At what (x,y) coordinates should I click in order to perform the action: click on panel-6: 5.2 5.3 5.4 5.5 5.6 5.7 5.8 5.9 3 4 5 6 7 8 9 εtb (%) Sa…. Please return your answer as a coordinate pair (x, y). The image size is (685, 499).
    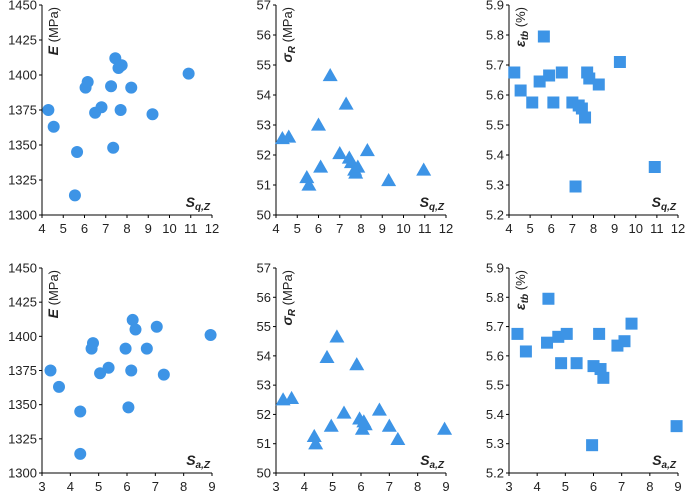
    Looking at the image, I should click on (584, 377).